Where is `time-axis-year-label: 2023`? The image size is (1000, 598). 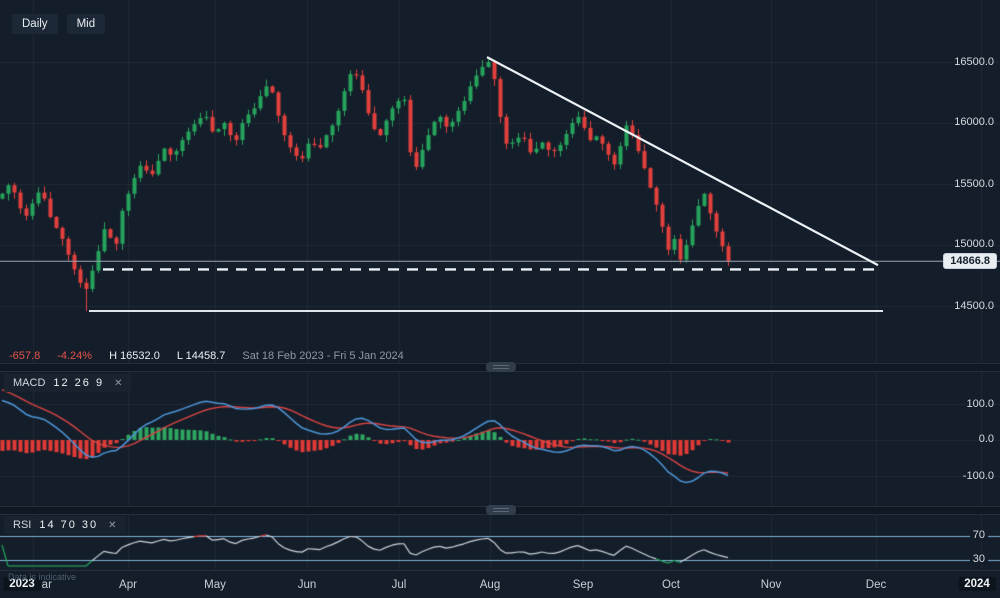 time-axis-year-label: 2023 is located at coordinates (22, 584).